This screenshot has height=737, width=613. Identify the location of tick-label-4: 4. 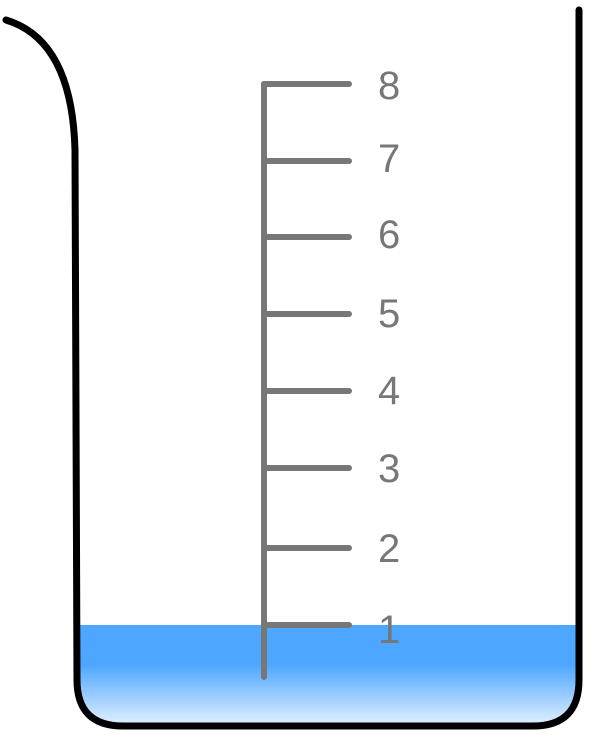
(389, 391).